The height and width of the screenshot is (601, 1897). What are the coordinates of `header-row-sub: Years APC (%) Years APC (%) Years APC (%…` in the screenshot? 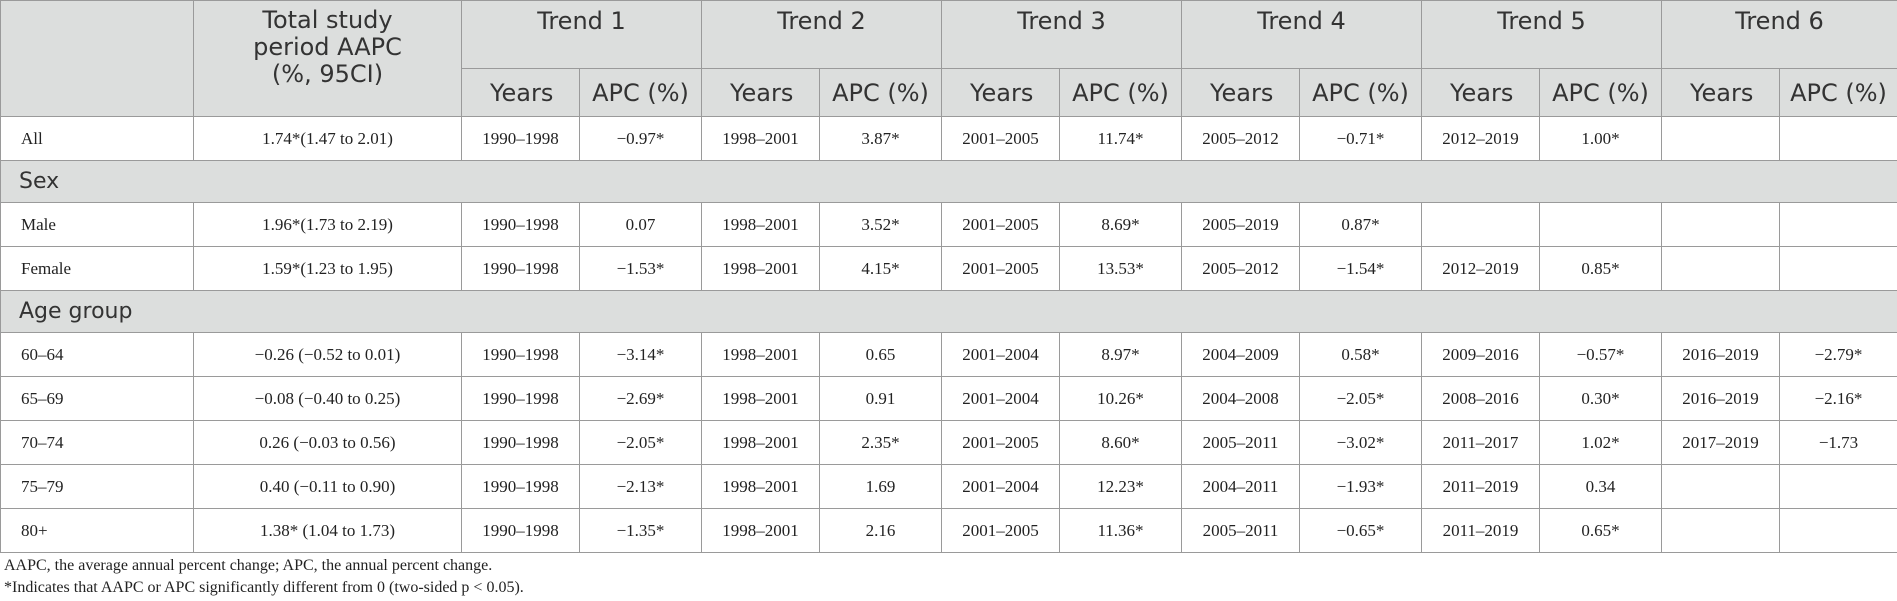 It's located at (949, 92).